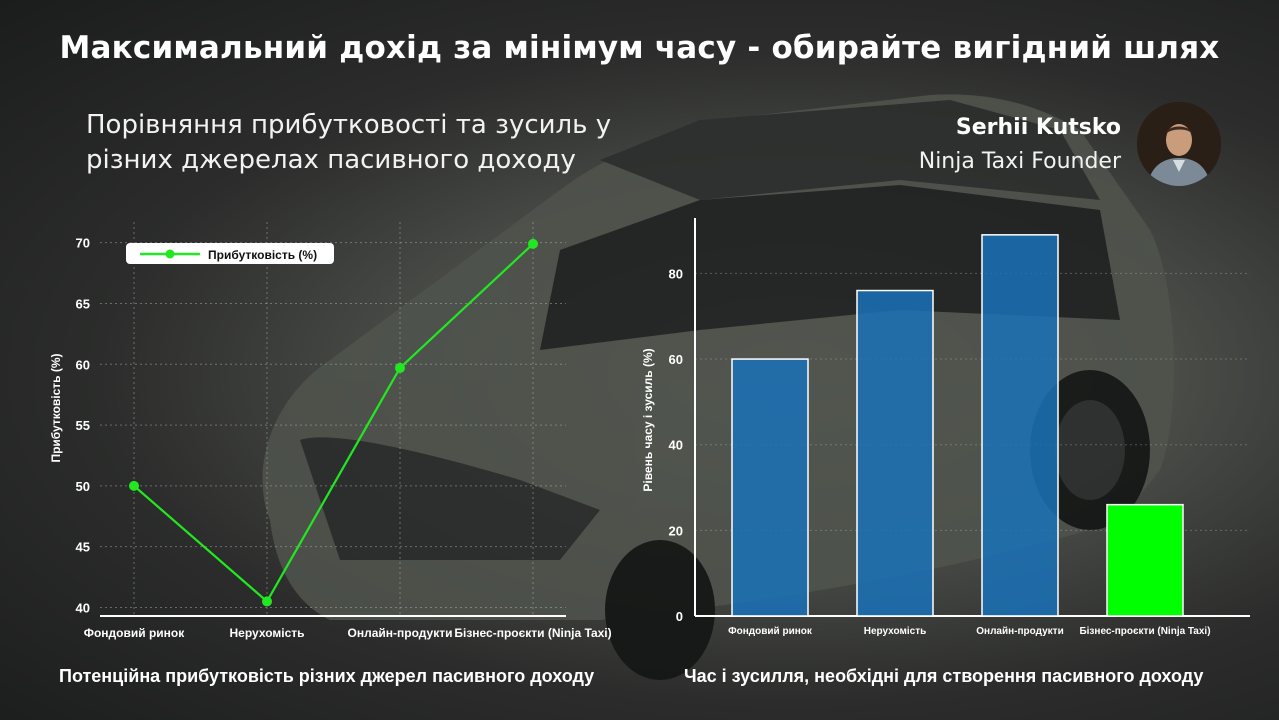 The image size is (1279, 720). I want to click on legend-label: Прибутковість (%), so click(262, 255).